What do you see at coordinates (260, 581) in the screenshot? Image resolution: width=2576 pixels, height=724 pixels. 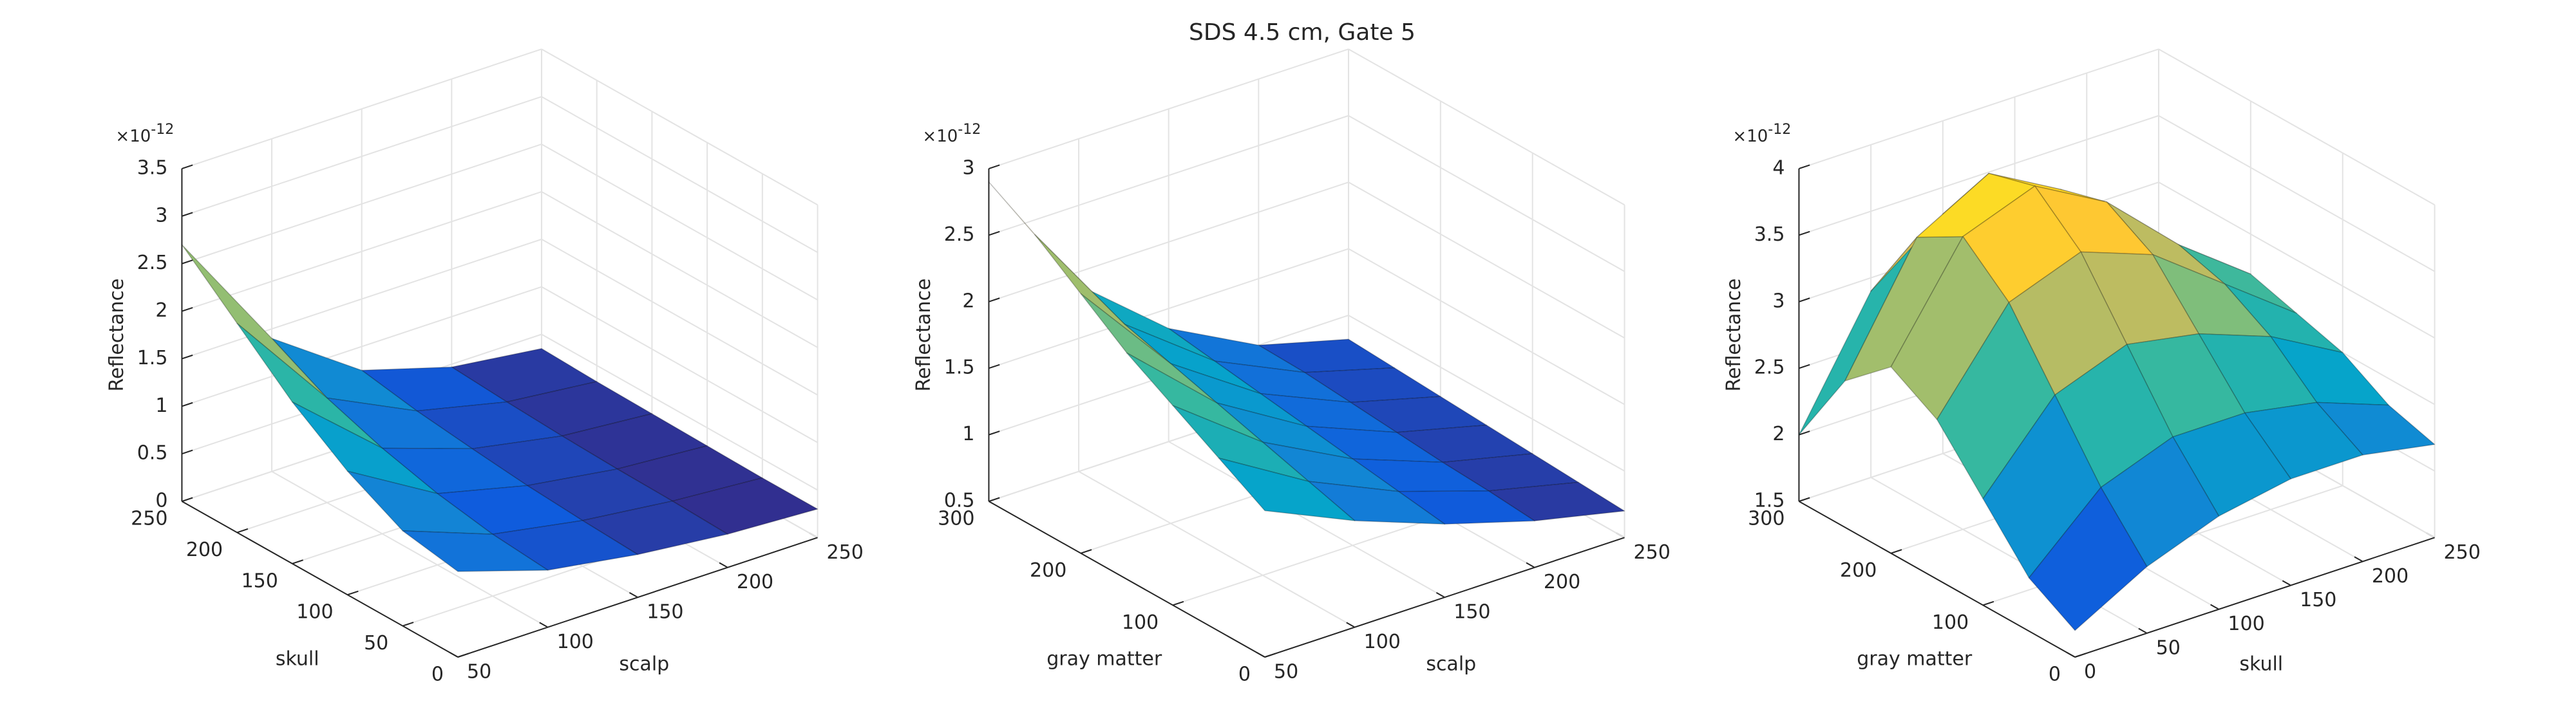 I see `y-tick-label: 150` at bounding box center [260, 581].